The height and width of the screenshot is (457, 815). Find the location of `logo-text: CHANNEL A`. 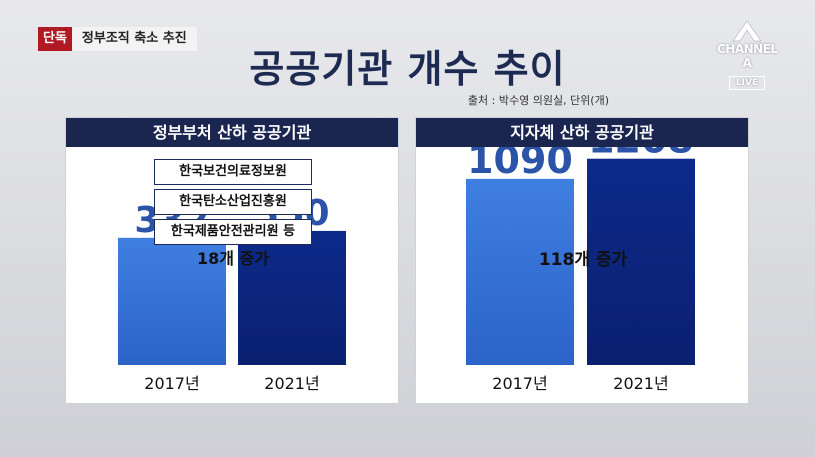

logo-text: CHANNEL A is located at coordinates (747, 56).